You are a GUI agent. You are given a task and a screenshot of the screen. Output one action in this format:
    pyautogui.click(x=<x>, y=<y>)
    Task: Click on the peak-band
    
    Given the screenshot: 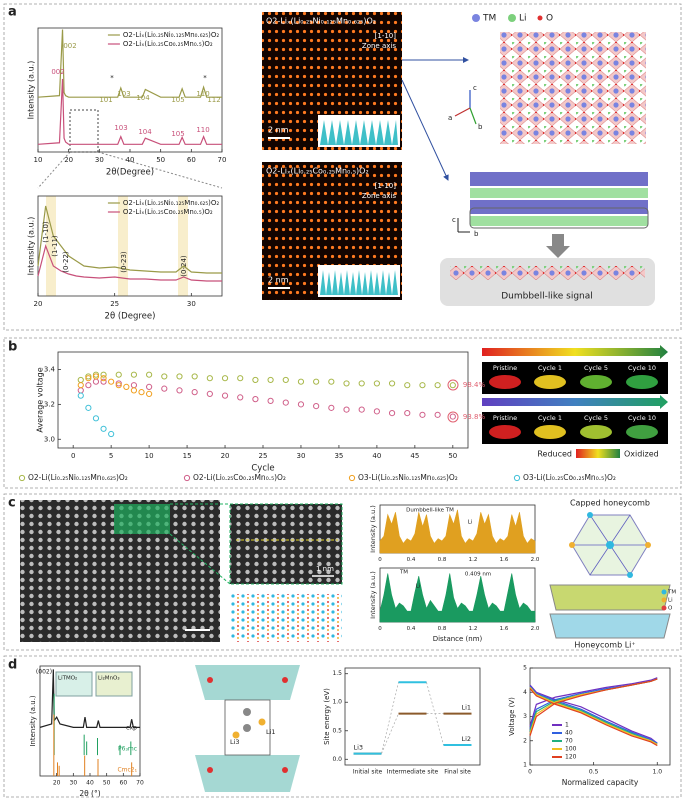 What is the action you would take?
    pyautogui.click(x=183, y=246)
    